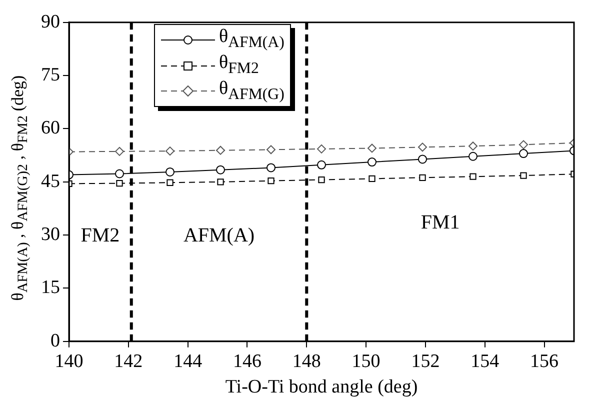 This screenshot has width=590, height=407. What do you see at coordinates (425, 361) in the screenshot?
I see `x-tick-label: 152` at bounding box center [425, 361].